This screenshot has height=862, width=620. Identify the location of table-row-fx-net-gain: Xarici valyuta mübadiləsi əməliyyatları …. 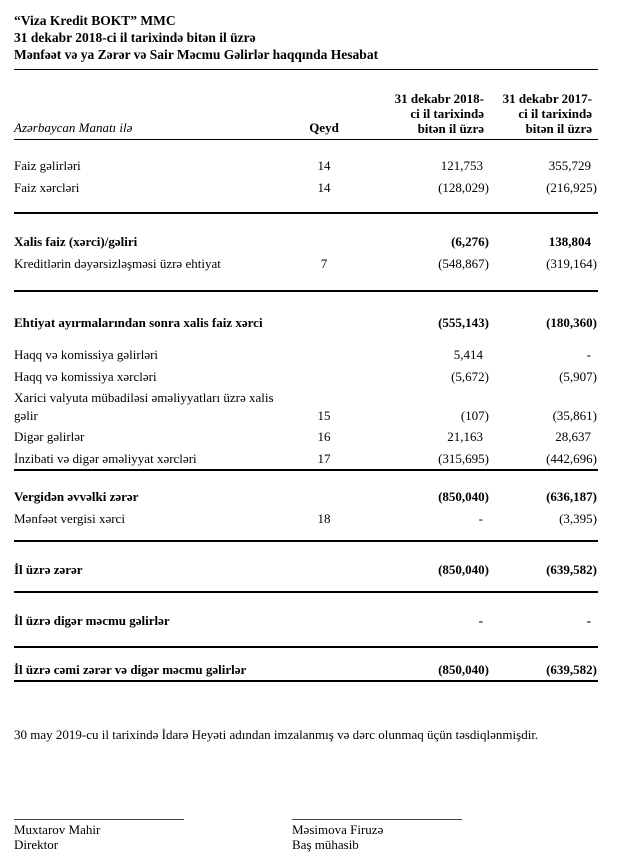
(306, 406).